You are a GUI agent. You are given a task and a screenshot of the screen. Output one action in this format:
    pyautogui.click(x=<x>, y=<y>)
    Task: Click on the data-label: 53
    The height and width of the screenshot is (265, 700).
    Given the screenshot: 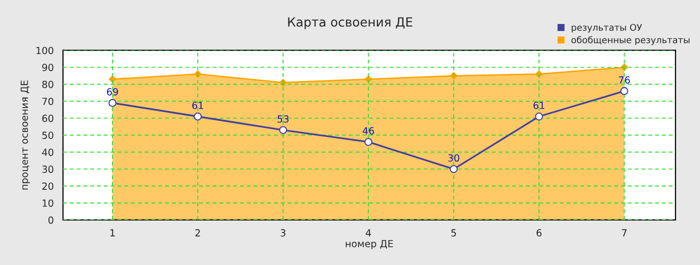 What is the action you would take?
    pyautogui.click(x=283, y=119)
    